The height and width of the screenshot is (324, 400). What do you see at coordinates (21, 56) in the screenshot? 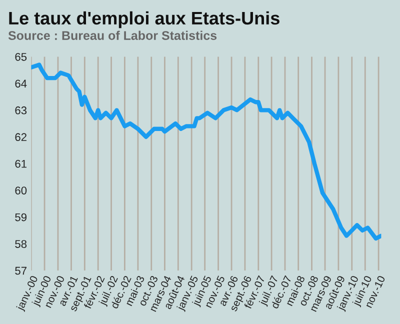
I see `y-tick-label: 65` at bounding box center [21, 56].